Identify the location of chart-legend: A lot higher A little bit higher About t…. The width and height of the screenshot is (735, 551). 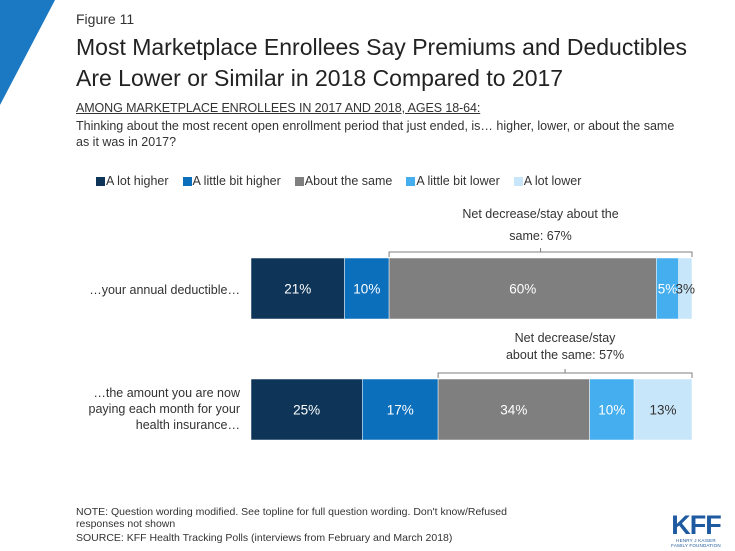
(338, 181).